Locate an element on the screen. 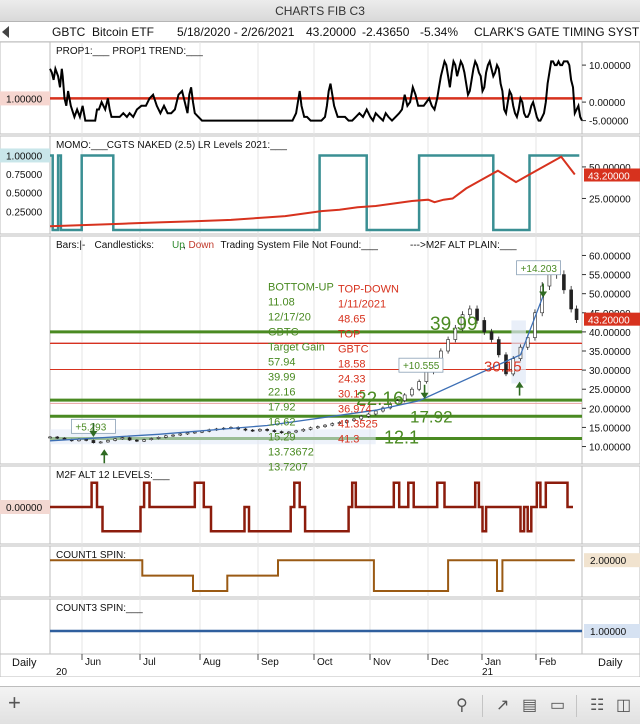 The image size is (640, 724). y-tick-label: 15.00000 is located at coordinates (610, 428).